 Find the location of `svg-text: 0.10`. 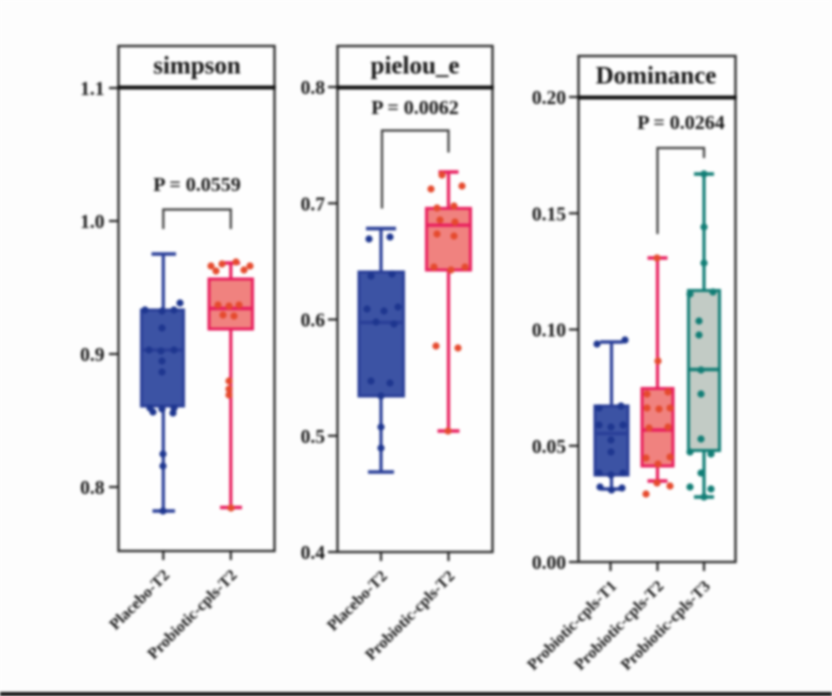

svg-text: 0.10 is located at coordinates (549, 331).